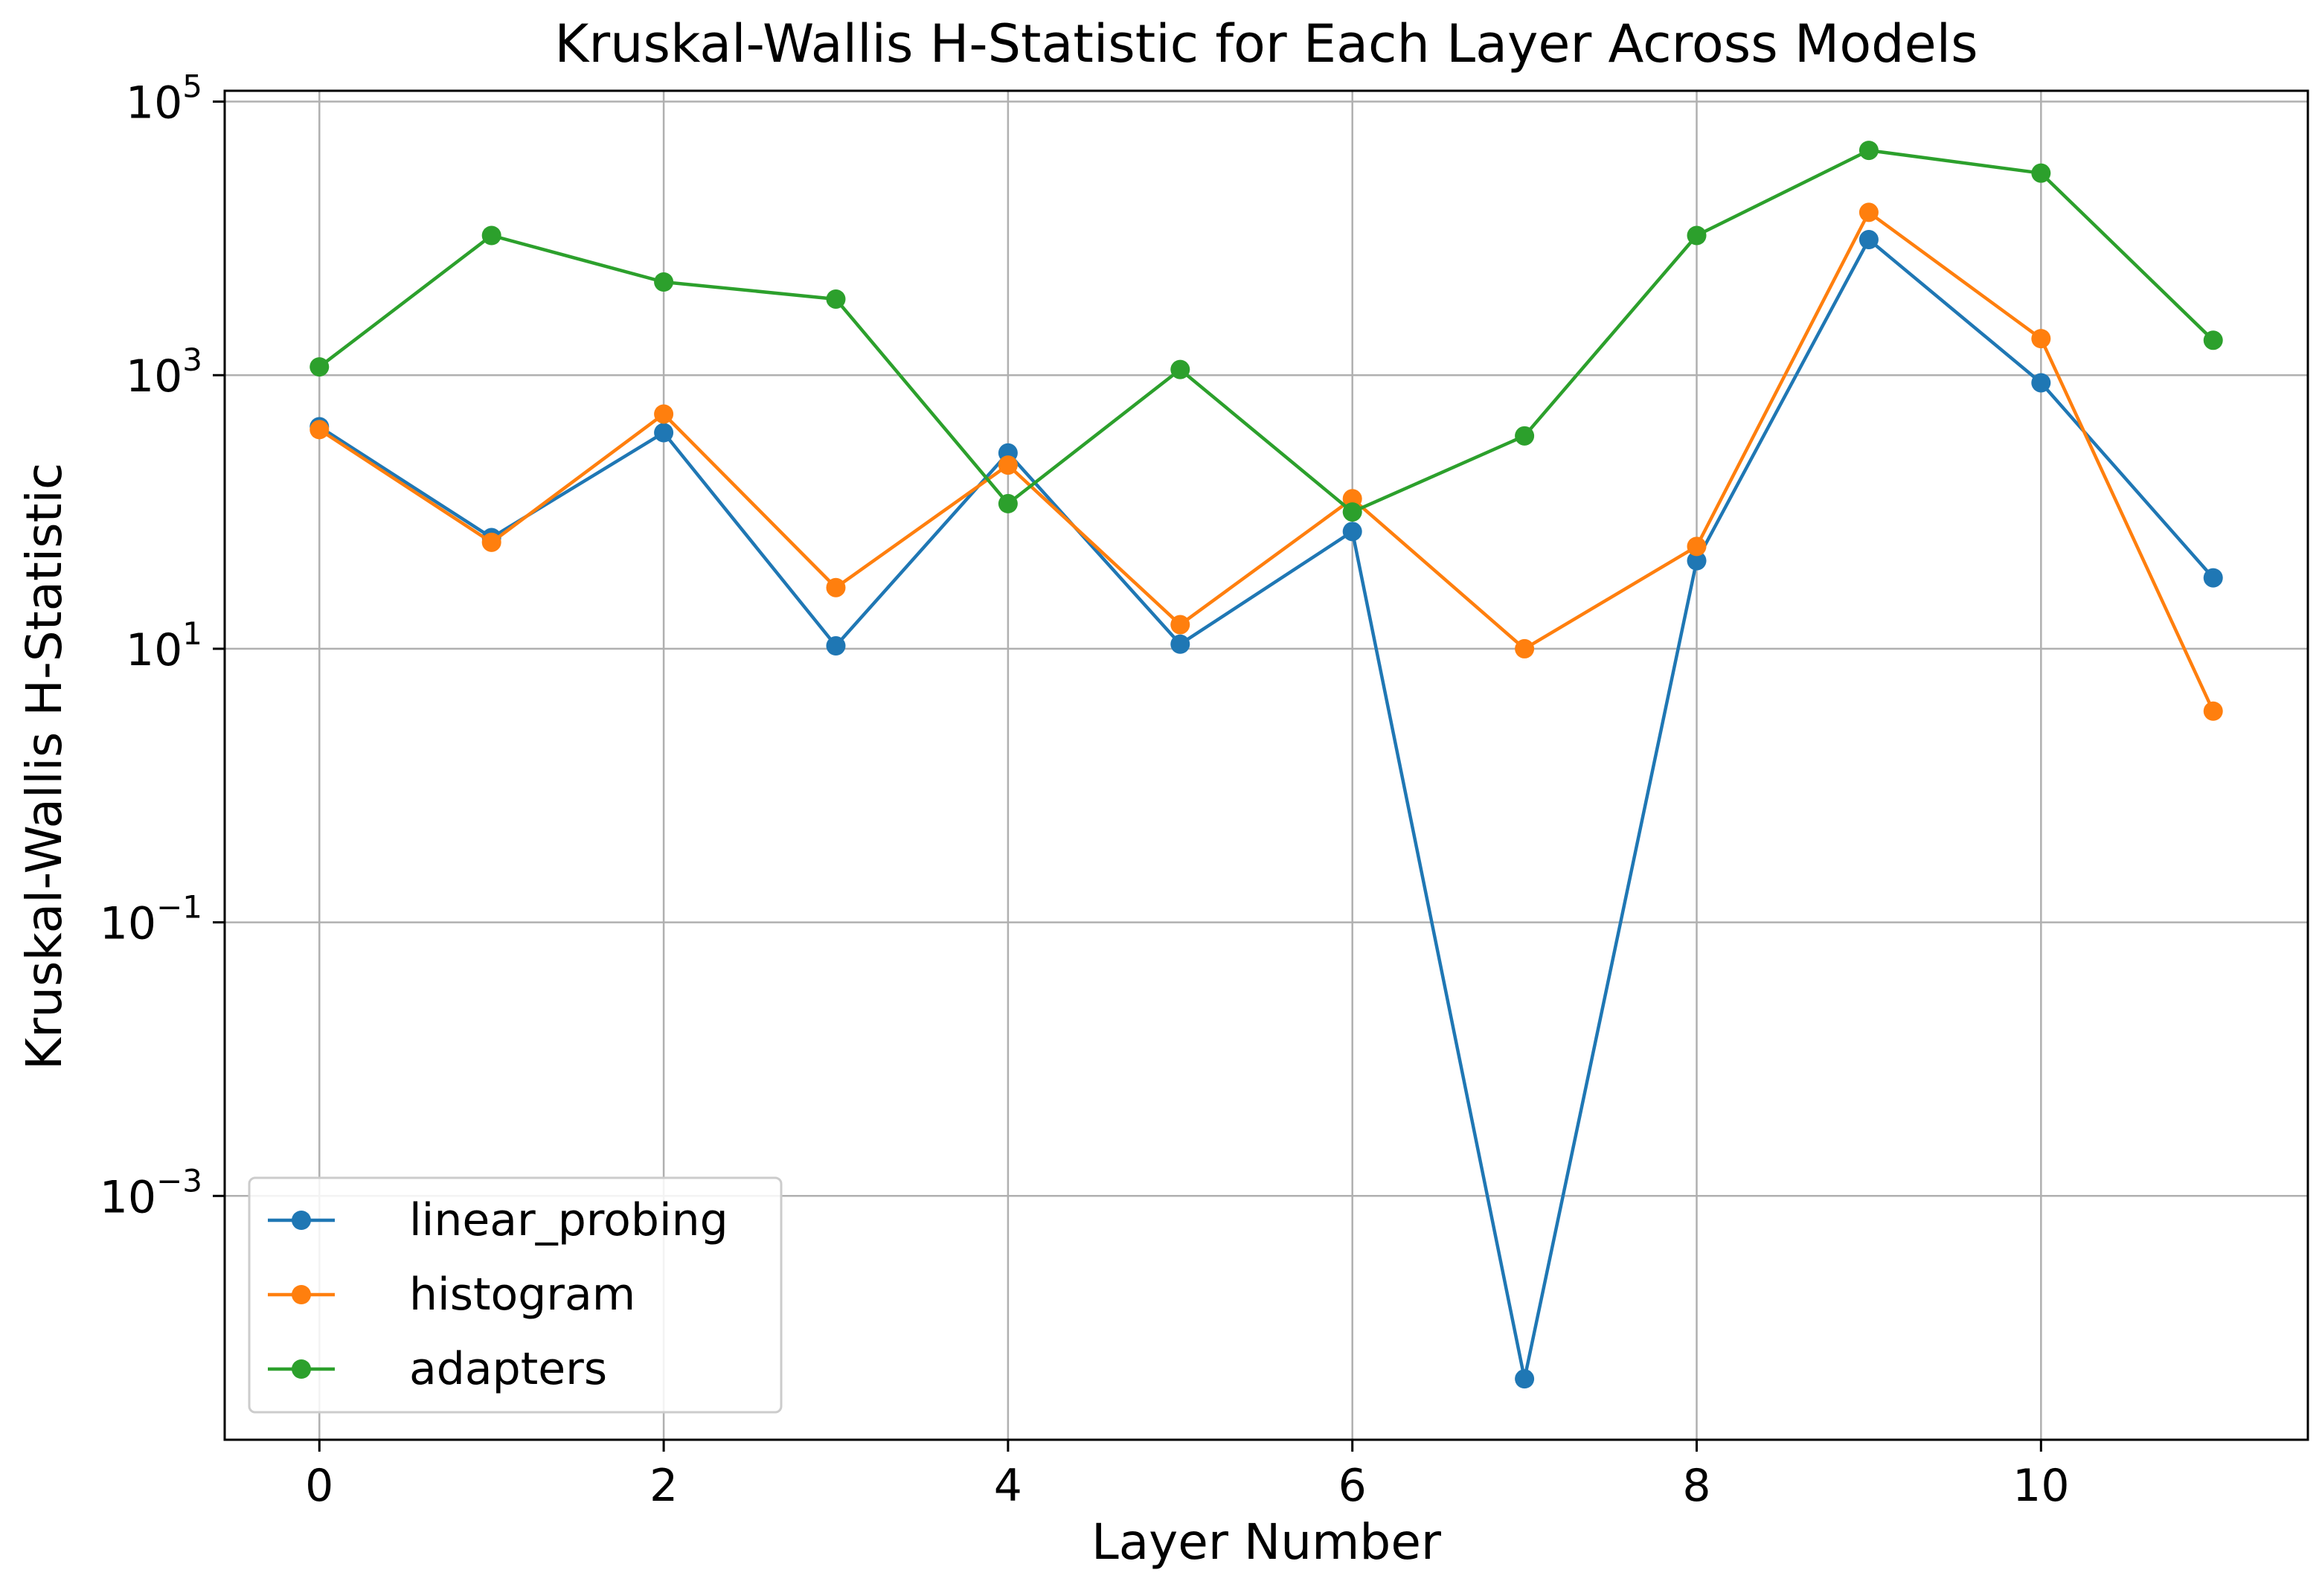  What do you see at coordinates (522, 1295) in the screenshot?
I see `legend-label: histogram` at bounding box center [522, 1295].